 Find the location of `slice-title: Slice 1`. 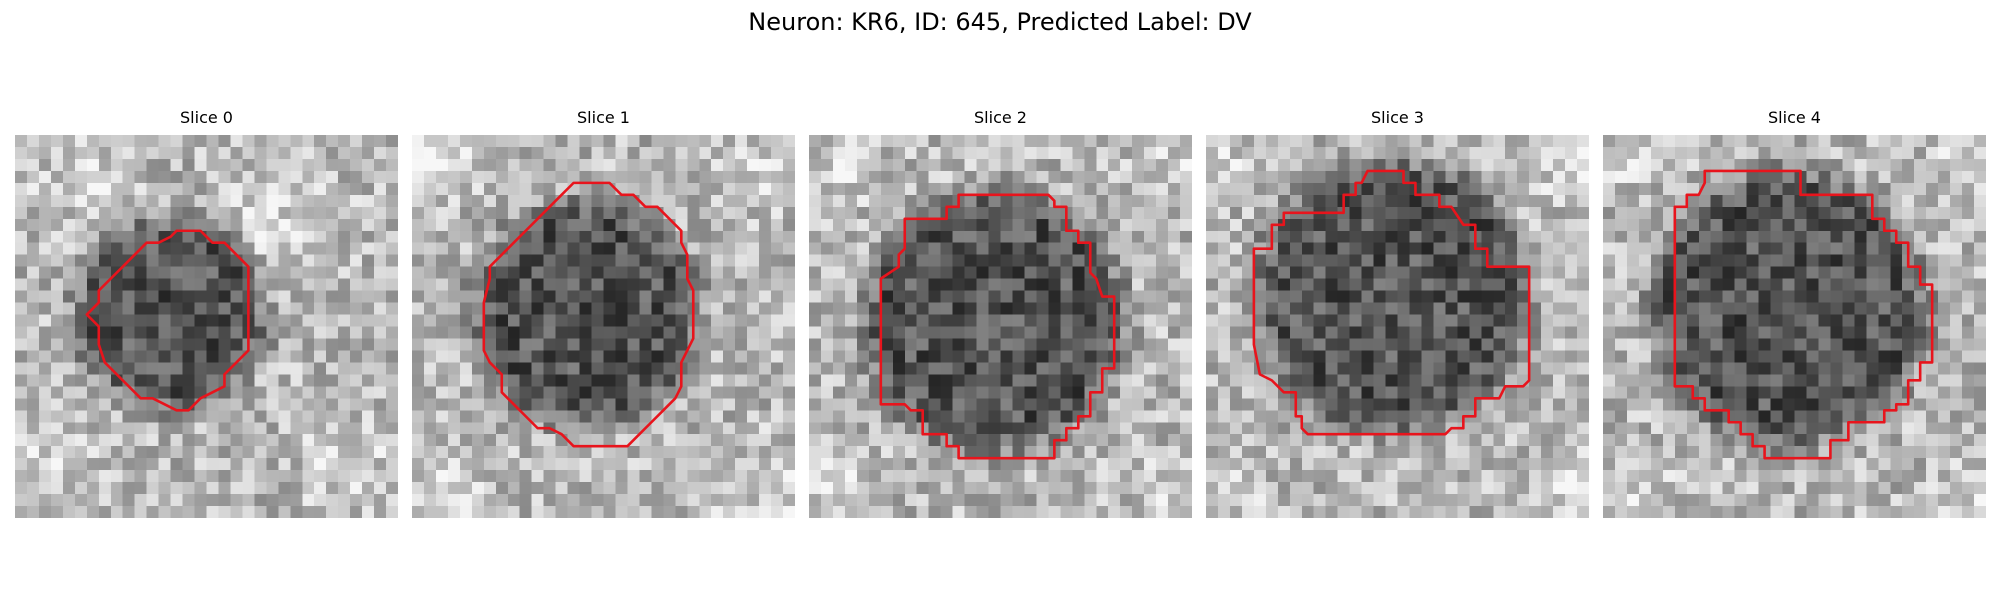

slice-title: Slice 1 is located at coordinates (603, 117).